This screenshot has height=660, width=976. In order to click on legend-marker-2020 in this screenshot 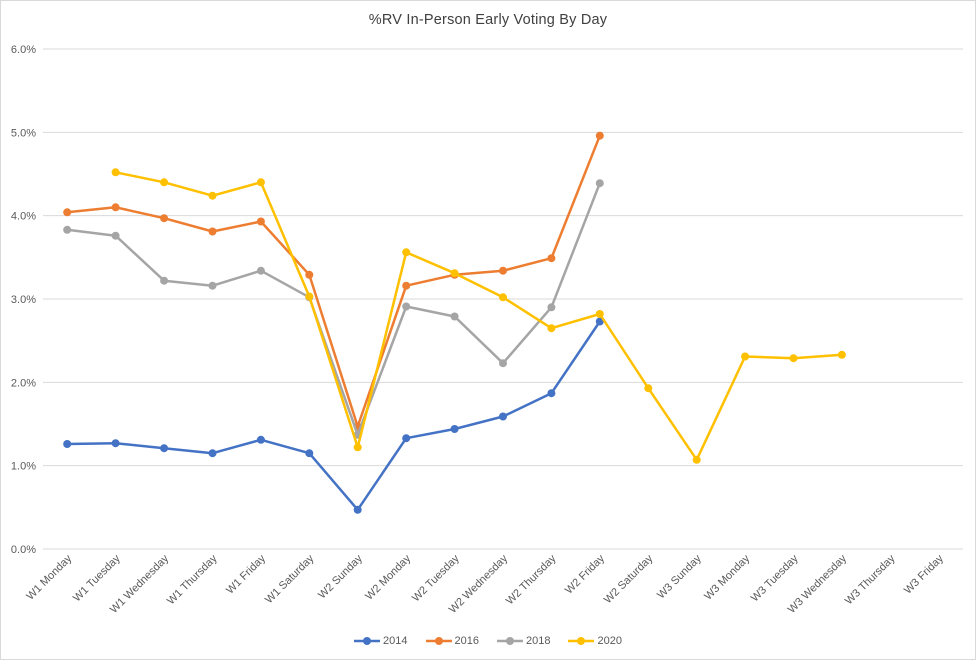, I will do `click(581, 641)`.